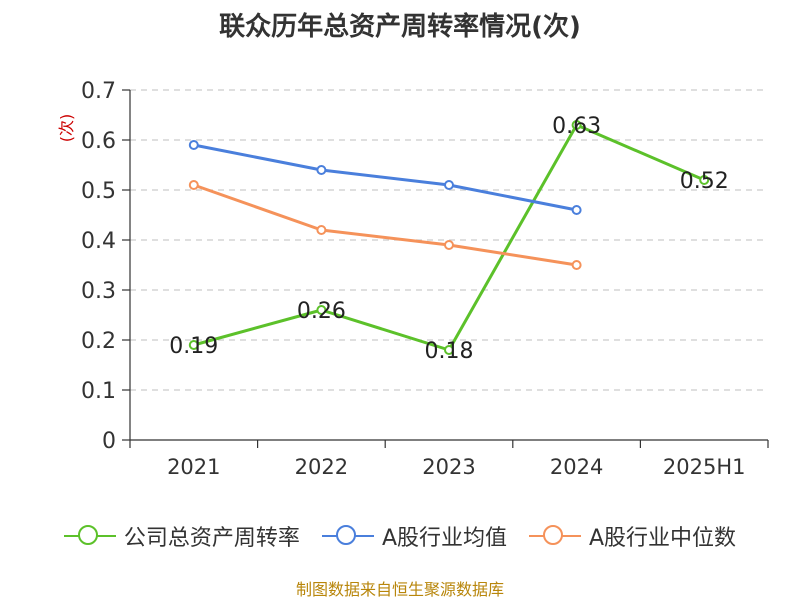  I want to click on legend-item-industry-median: A股行业中位数, so click(632, 536).